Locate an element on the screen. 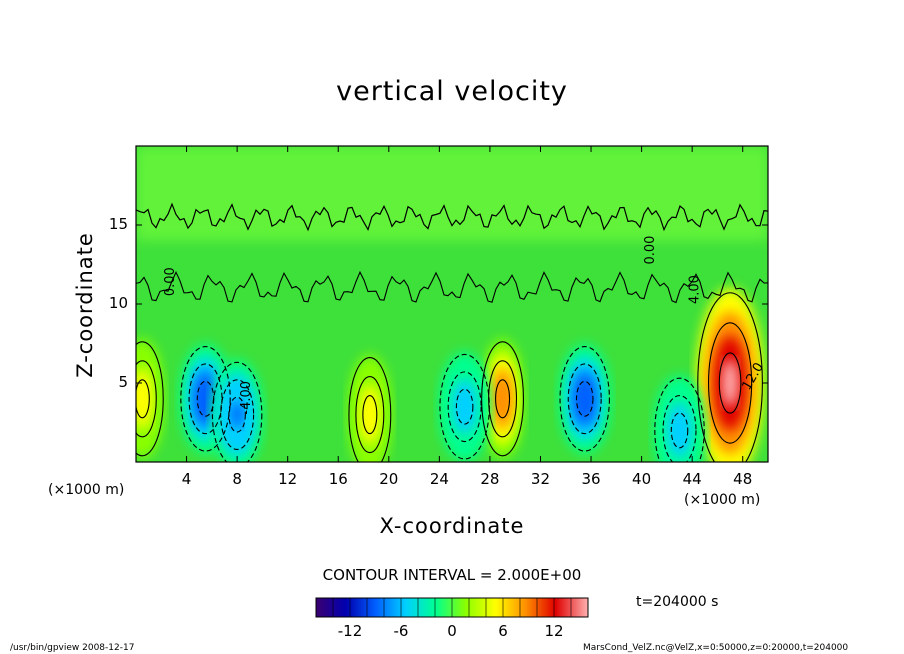 The image size is (904, 654). colorbar-tick-label: -12 is located at coordinates (350, 631).